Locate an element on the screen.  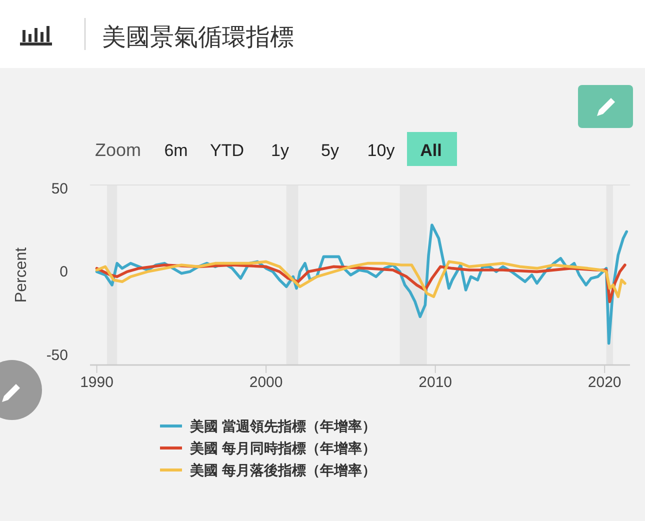
y-axis-title: Percent is located at coordinates (21, 274).